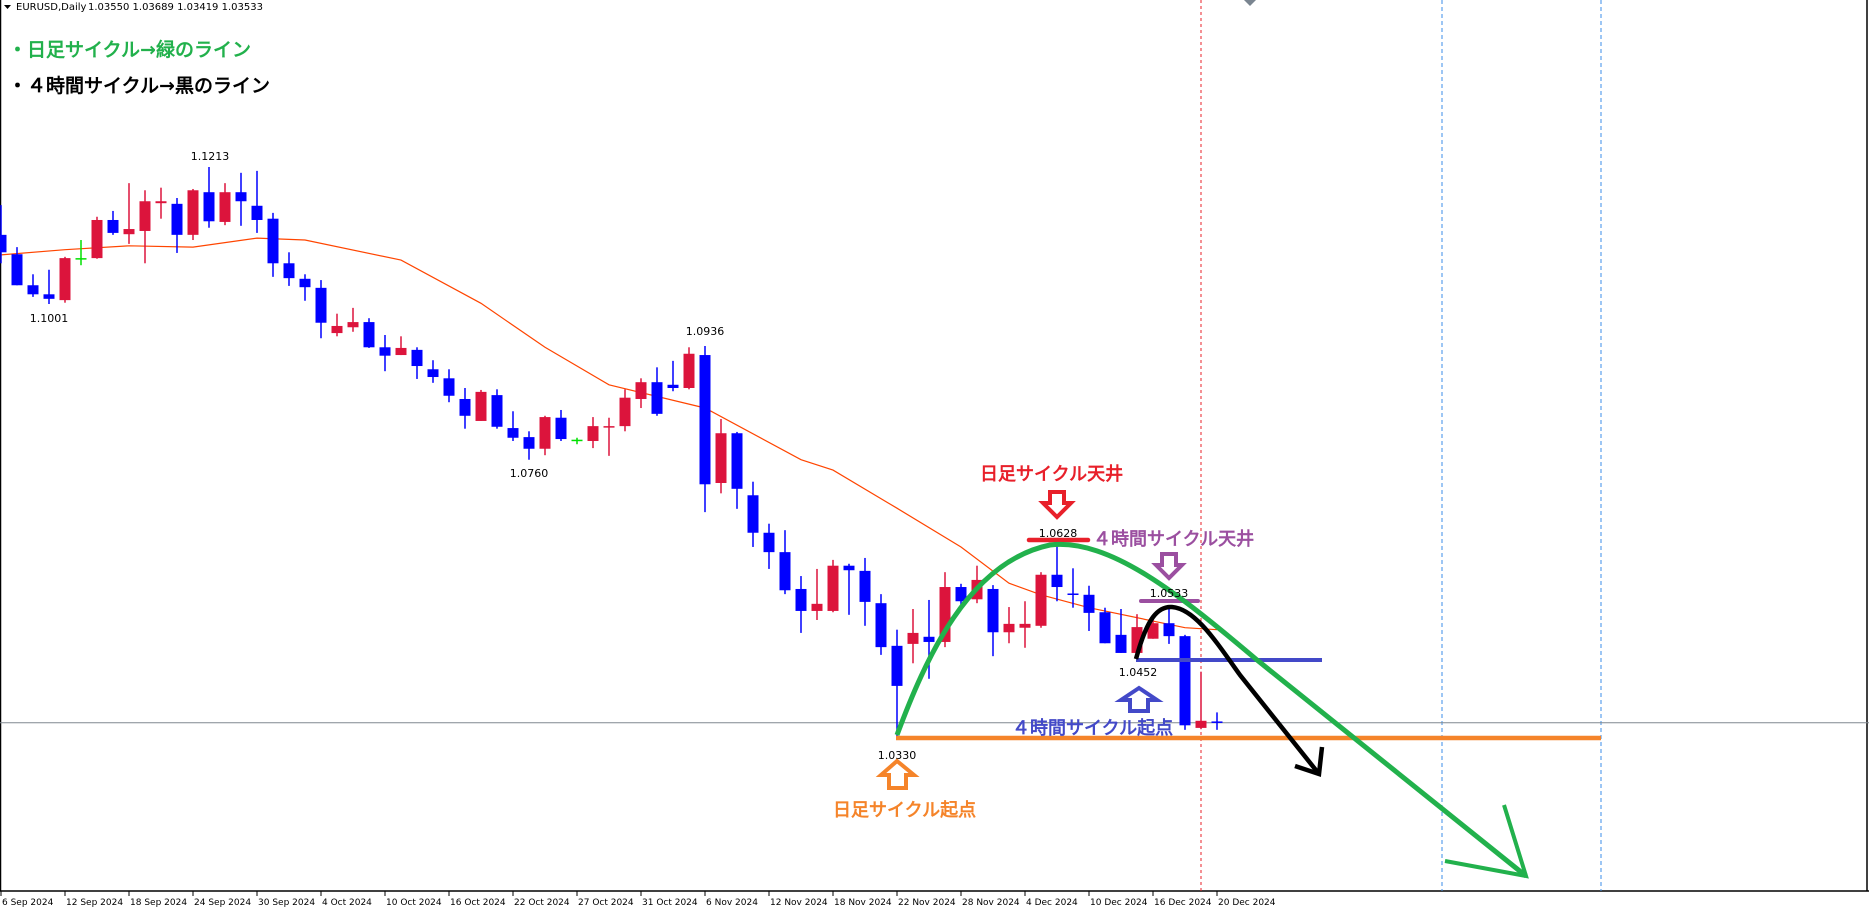  Describe the element at coordinates (1227, 690) in the screenshot. I see `h4-cycle-curve` at that location.